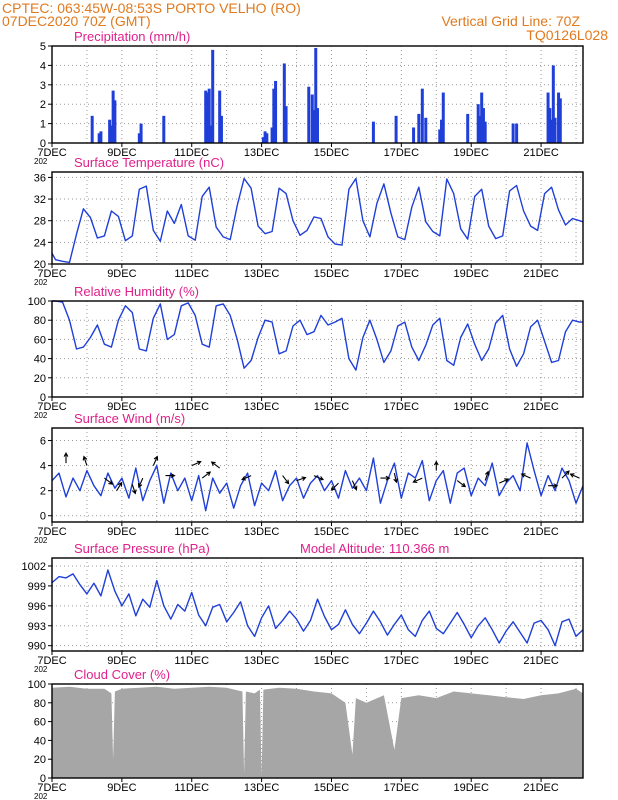 The image size is (618, 800). I want to click on y-tick-label: 999, so click(37, 587).